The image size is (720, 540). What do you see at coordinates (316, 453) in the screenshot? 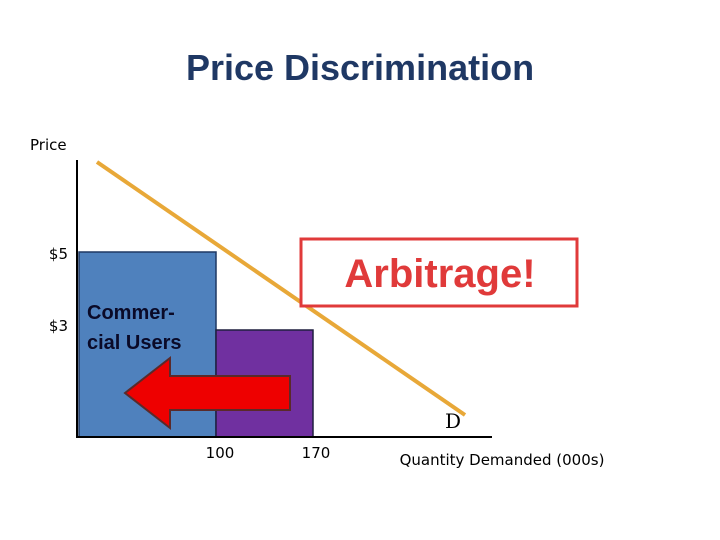
I see `x-tick-label: 170` at bounding box center [316, 453].